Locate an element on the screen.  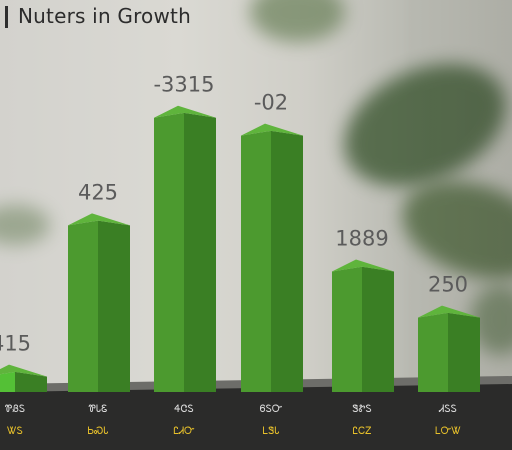
x-sub-label: ᏞᏅᏔ is located at coordinates (448, 431).